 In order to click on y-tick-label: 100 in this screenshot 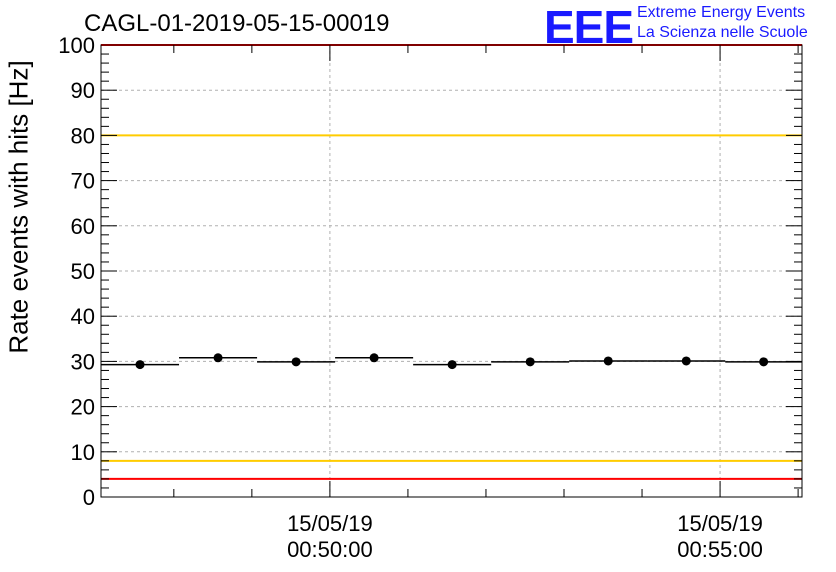, I will do `click(76, 45)`.